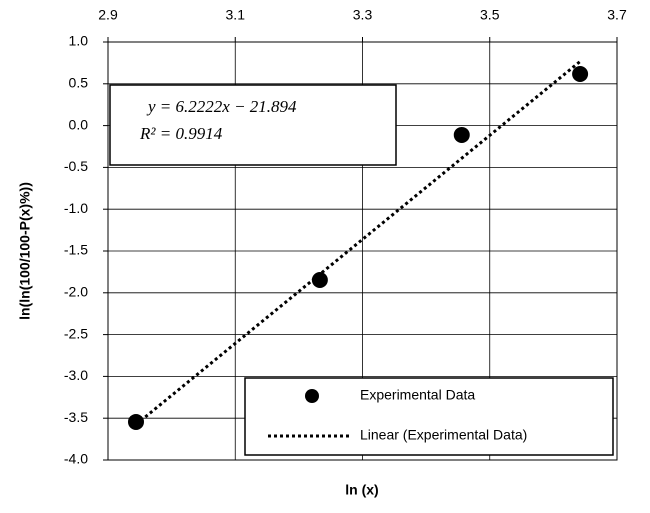 The height and width of the screenshot is (513, 650). I want to click on y-tick-label: -2.5, so click(76, 333).